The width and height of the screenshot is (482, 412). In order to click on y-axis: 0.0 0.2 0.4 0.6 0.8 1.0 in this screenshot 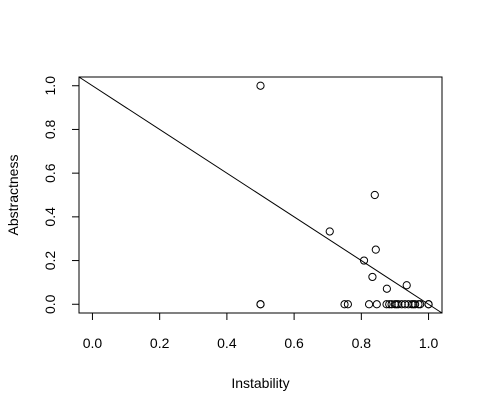, I will do `click(61, 195)`.